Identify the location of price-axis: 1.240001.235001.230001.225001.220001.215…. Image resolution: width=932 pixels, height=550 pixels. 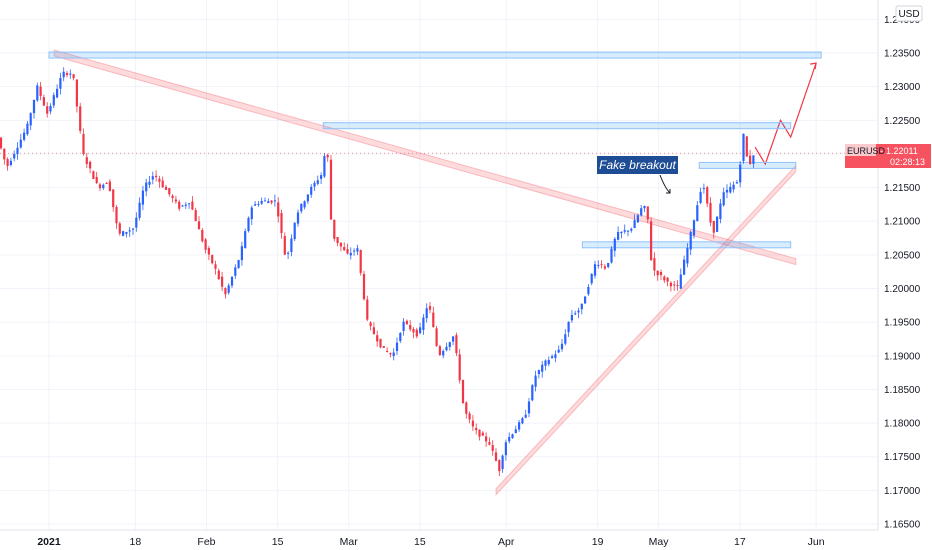
(900, 265).